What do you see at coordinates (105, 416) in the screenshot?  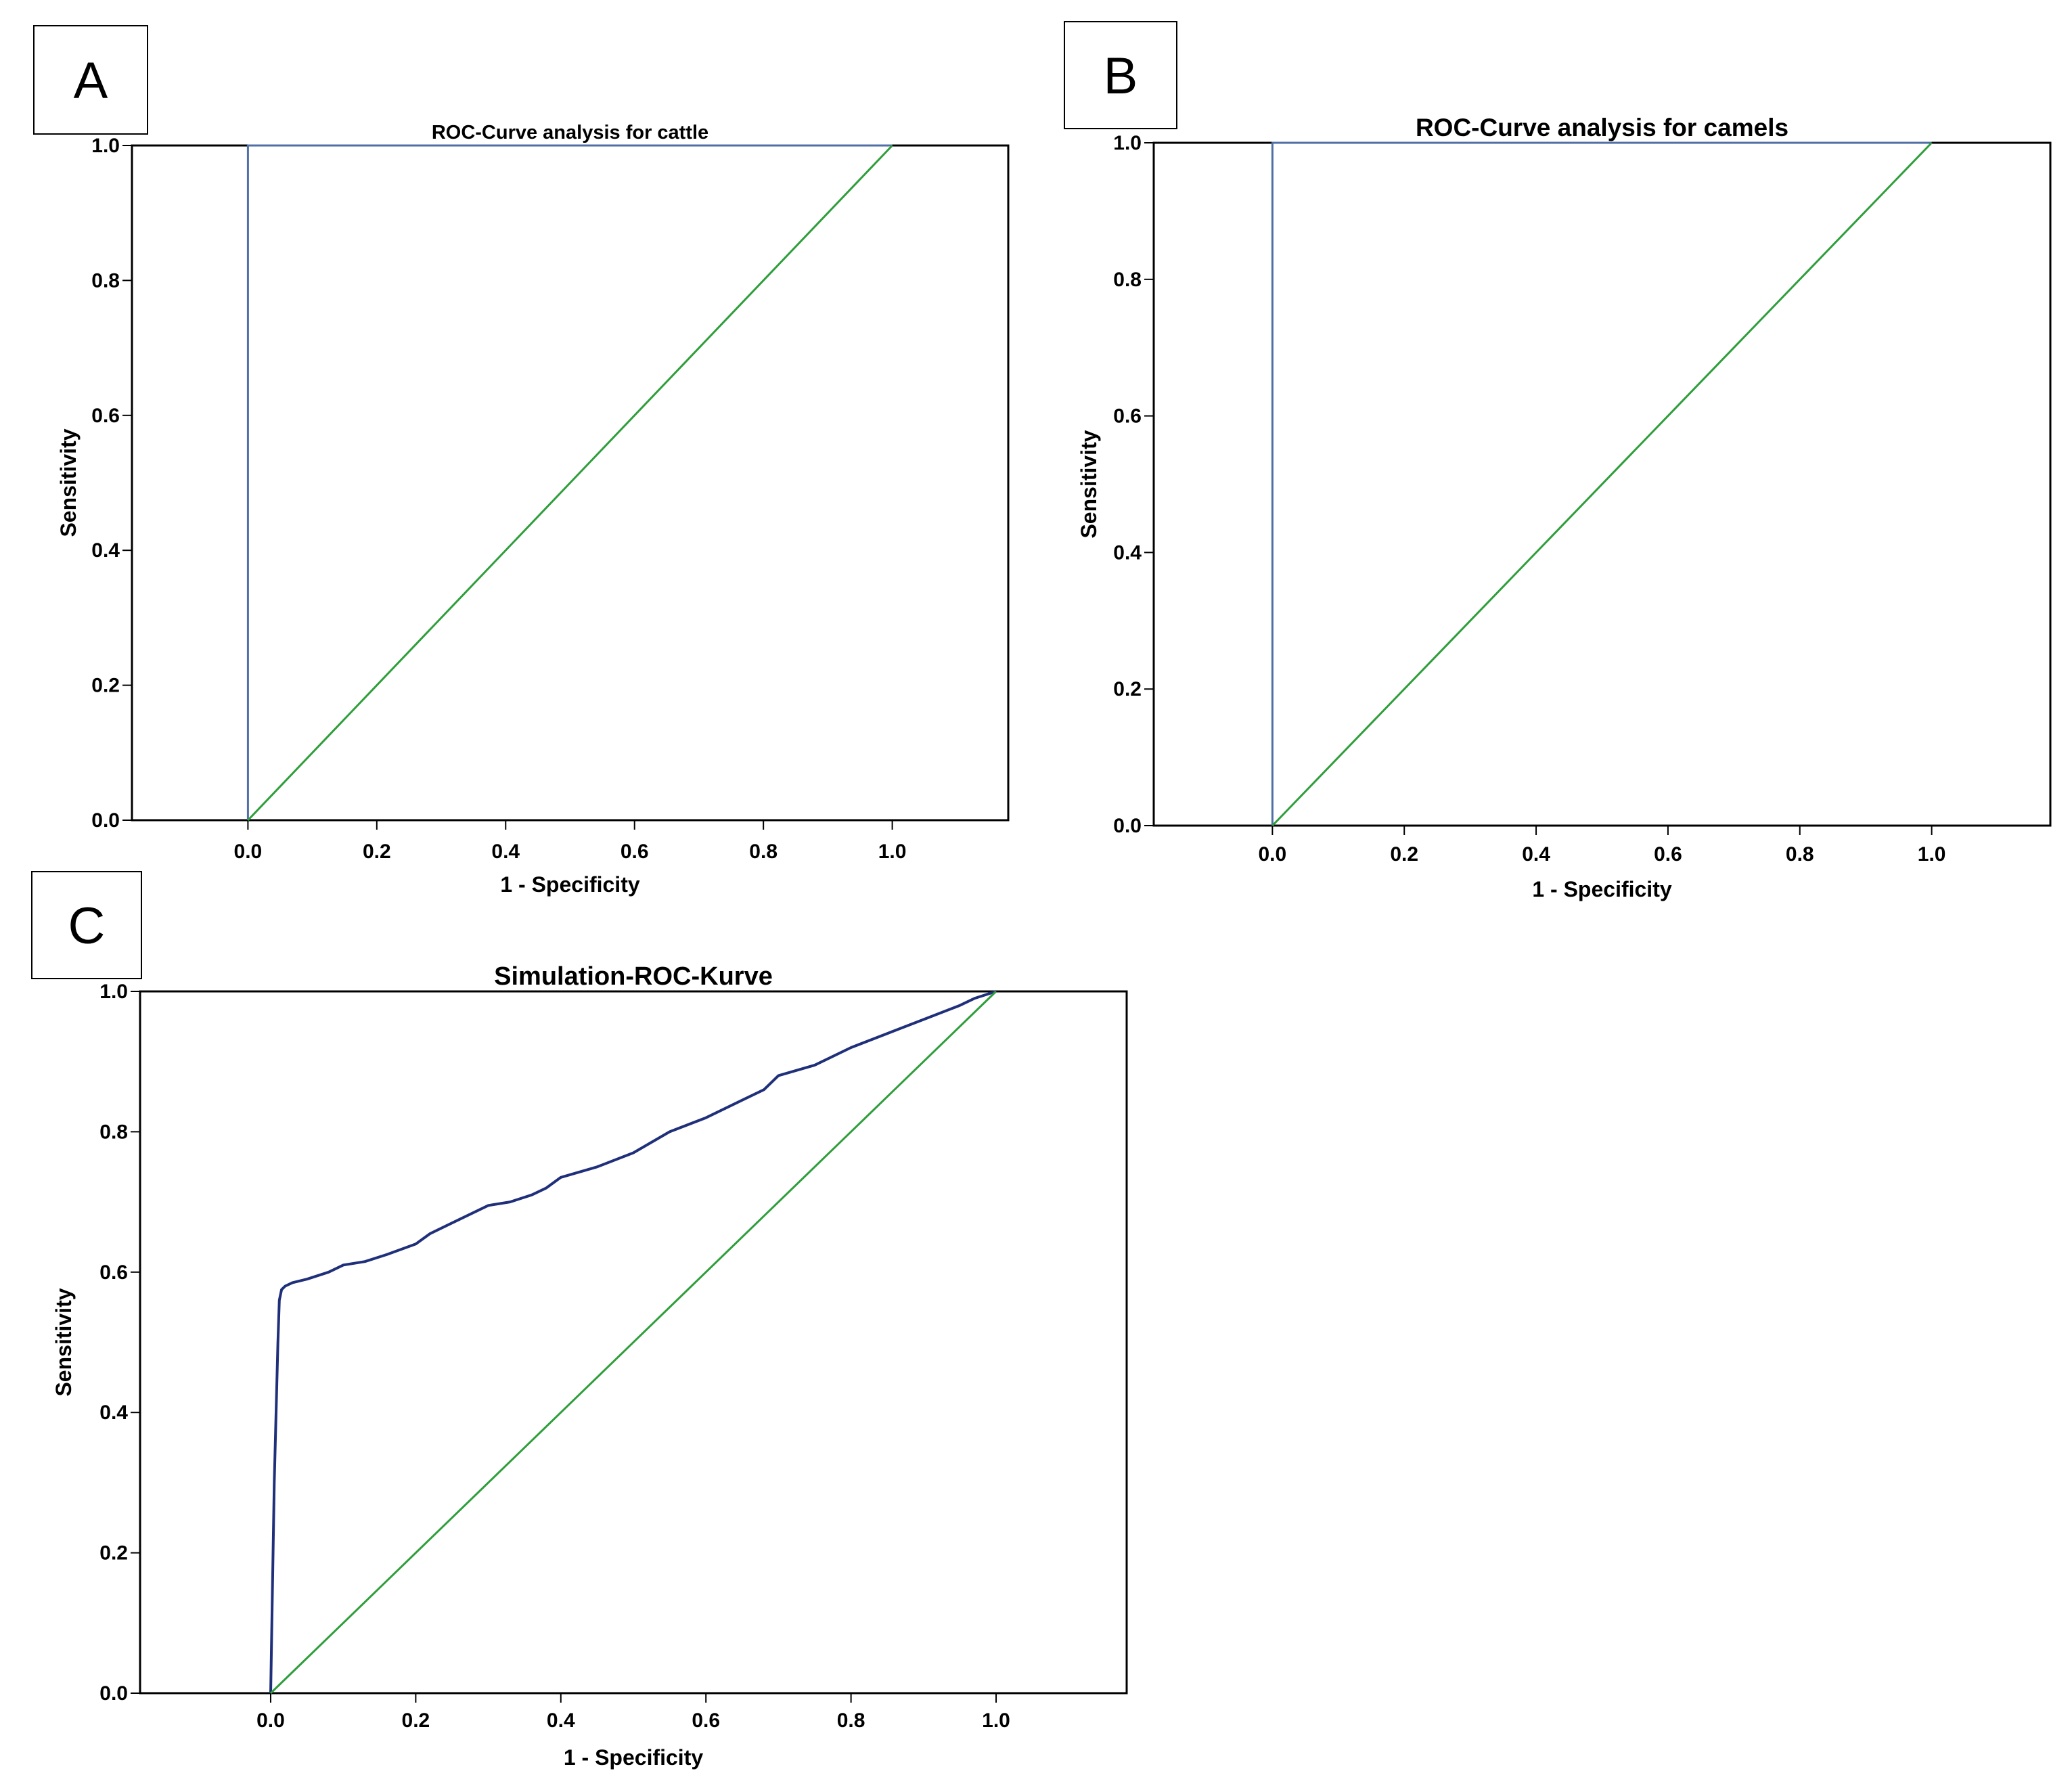 I see `panel-a-y-tick-label: 0.6` at bounding box center [105, 416].